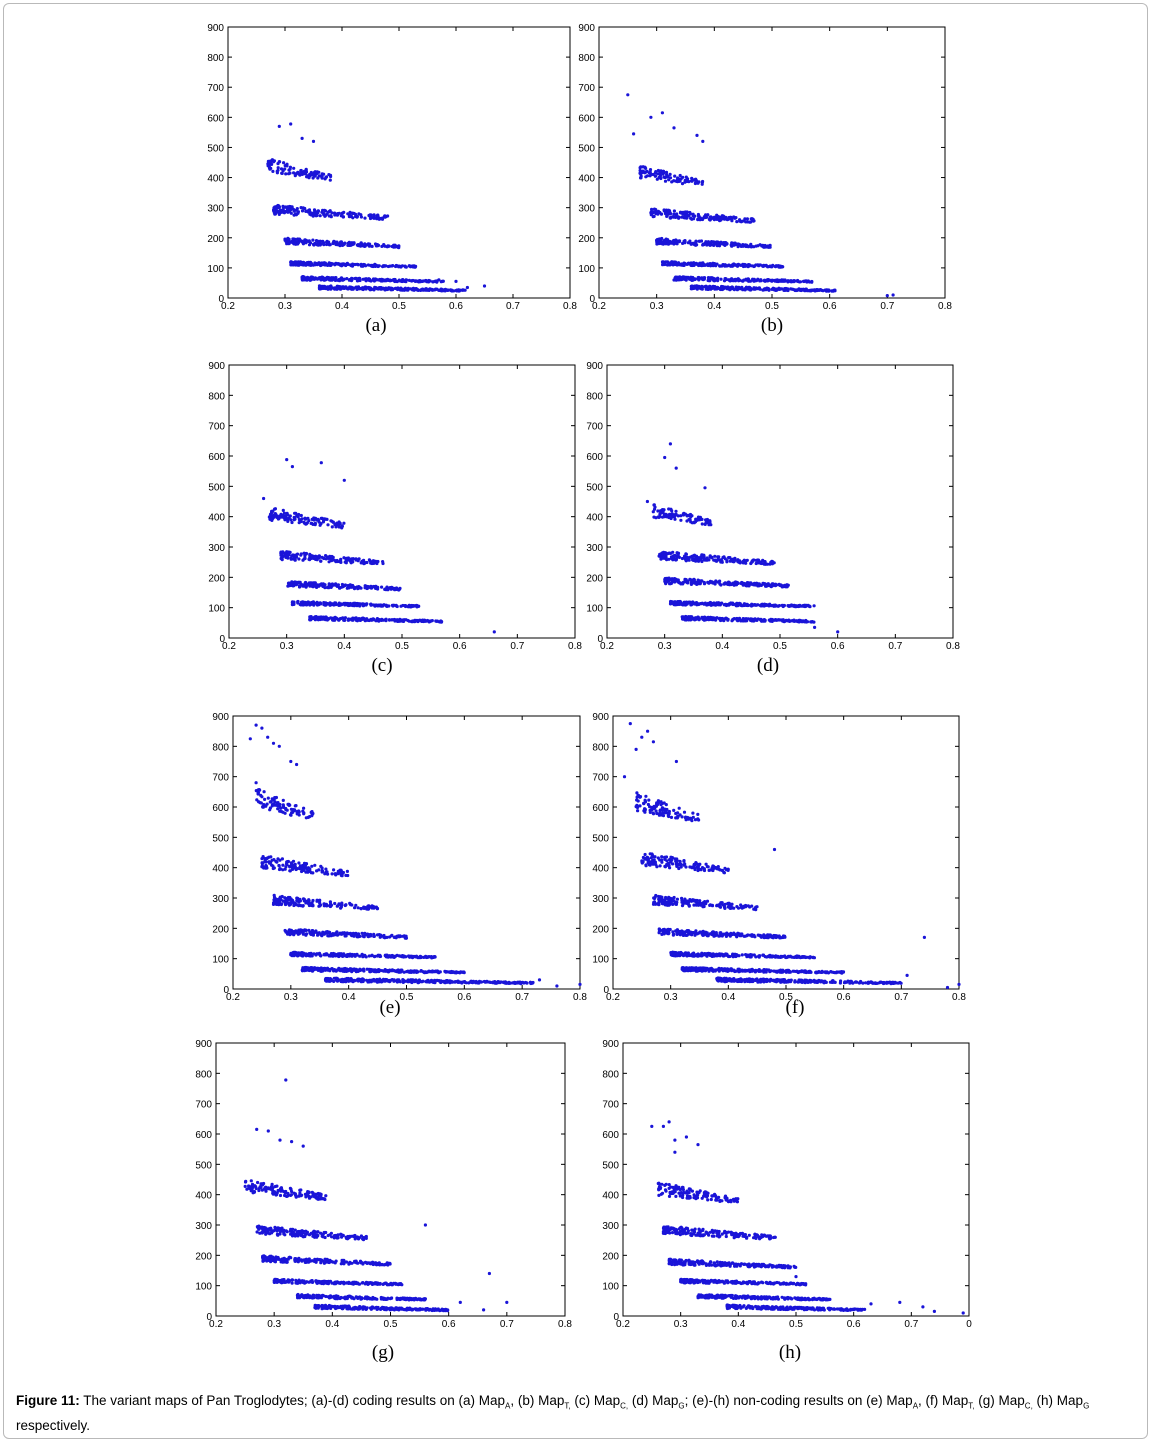 This screenshot has height=1444, width=1153. What do you see at coordinates (586, 118) in the screenshot?
I see `y-tick-label: 600` at bounding box center [586, 118].